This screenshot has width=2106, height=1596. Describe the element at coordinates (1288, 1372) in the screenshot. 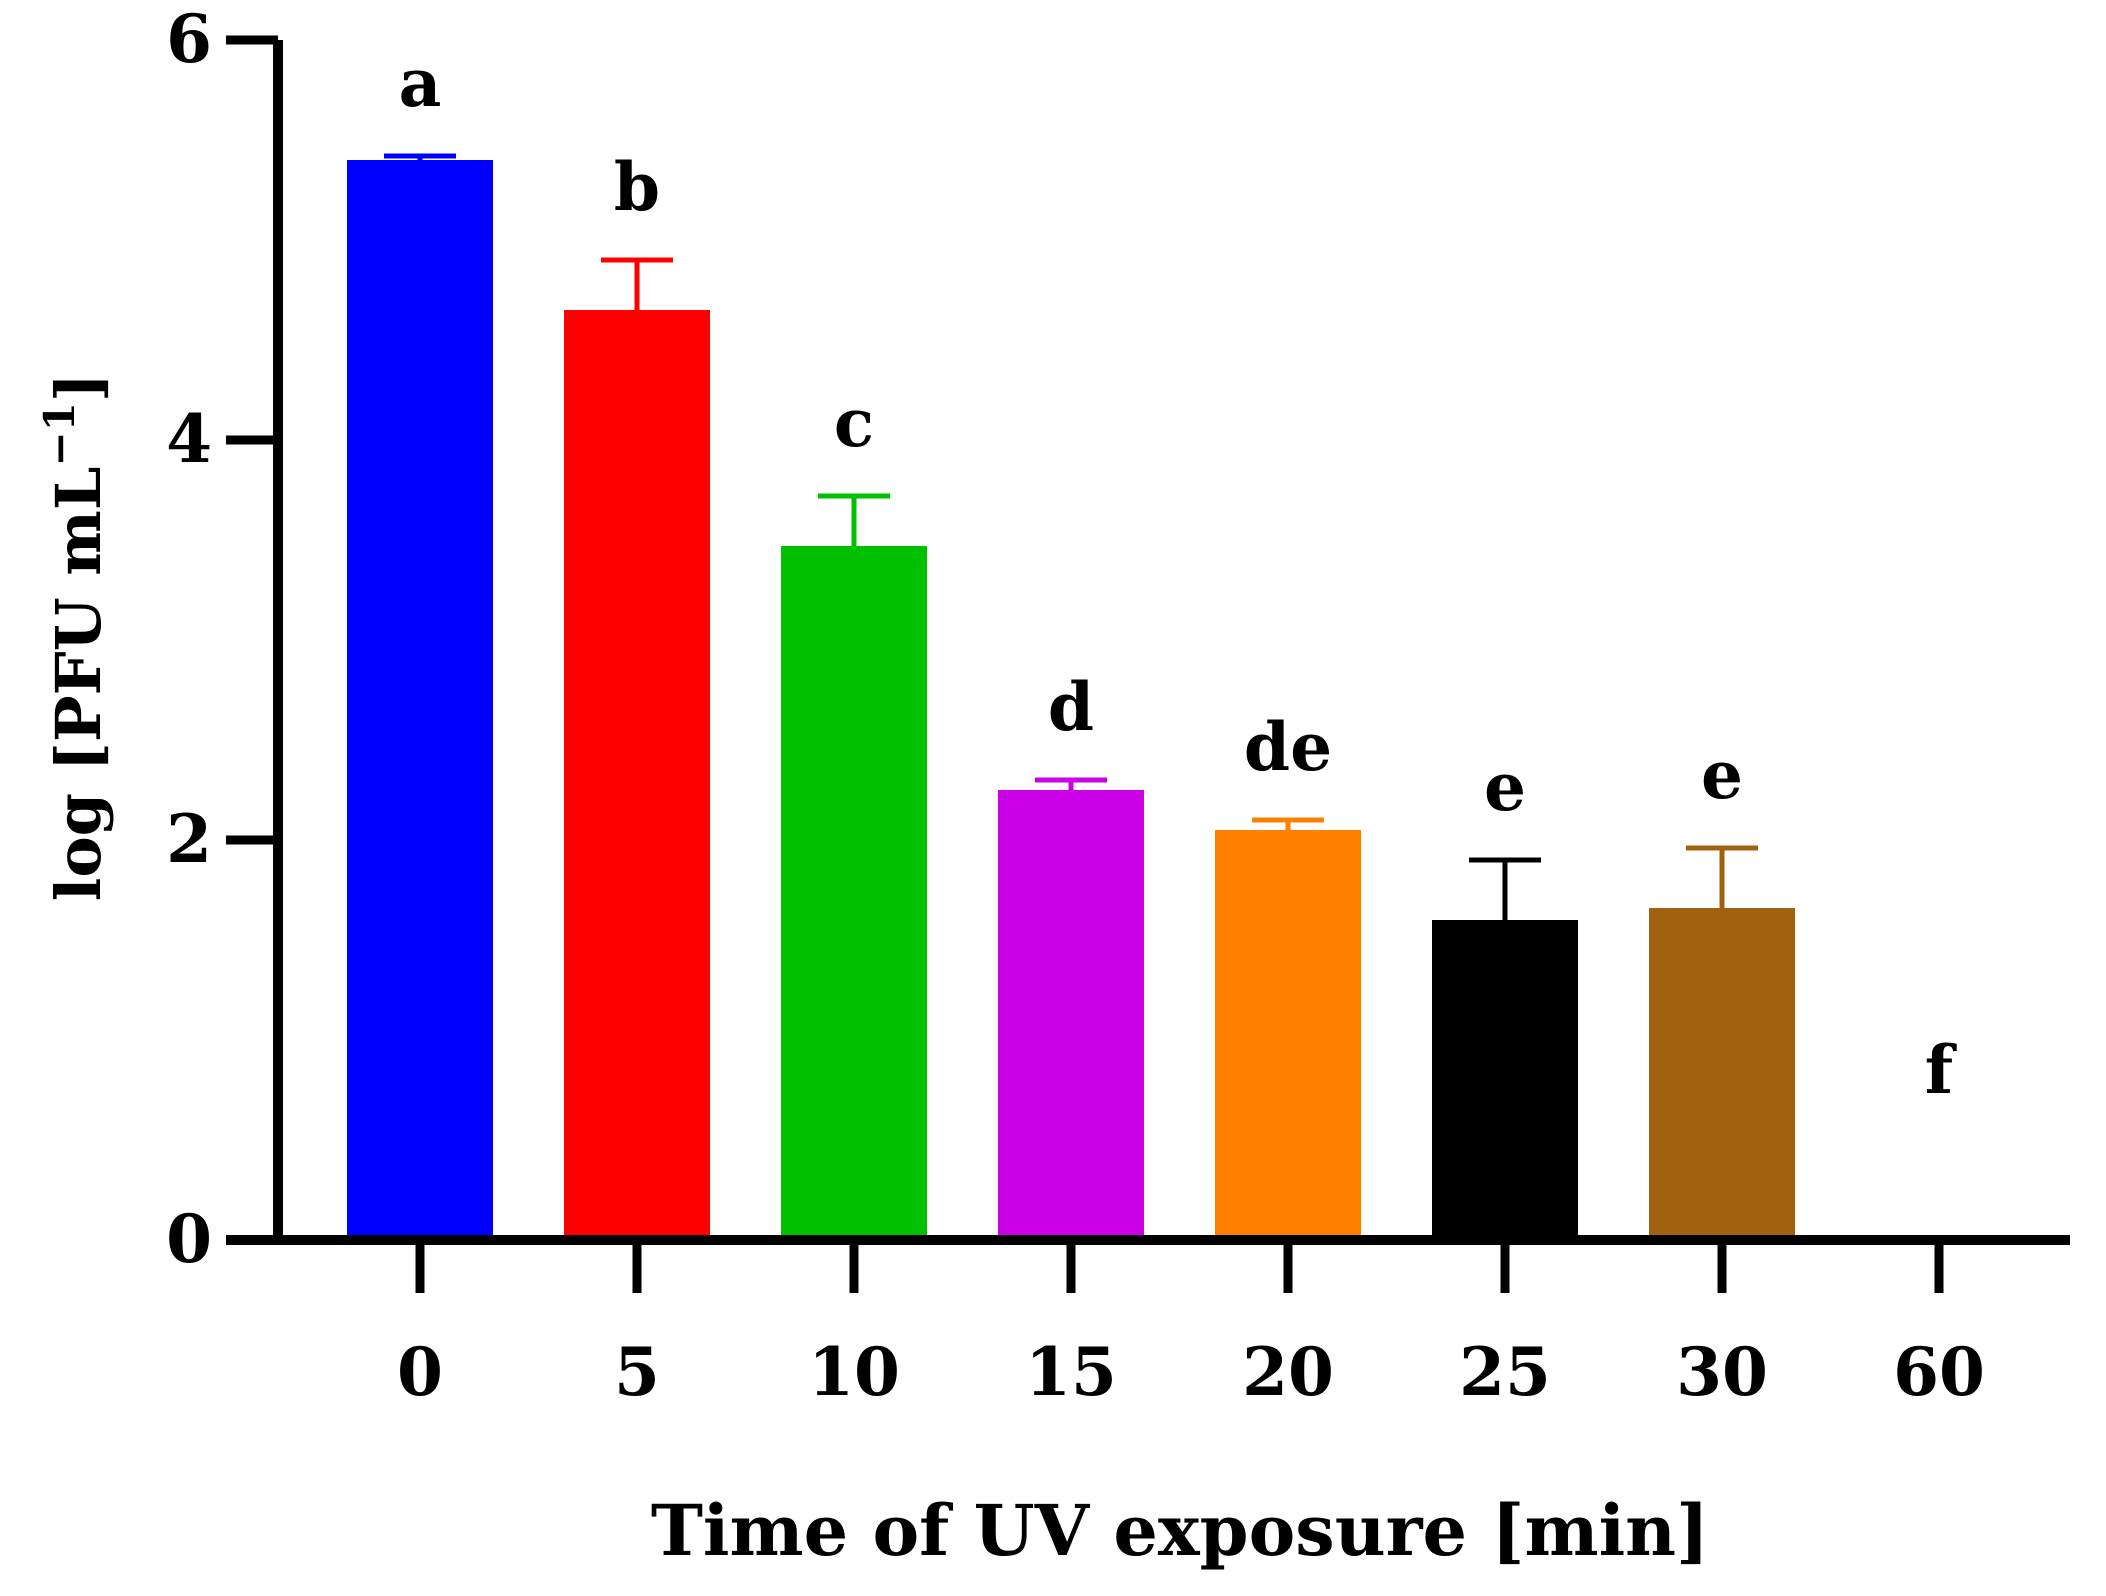

I see `x-tick-label-20: 20` at that location.